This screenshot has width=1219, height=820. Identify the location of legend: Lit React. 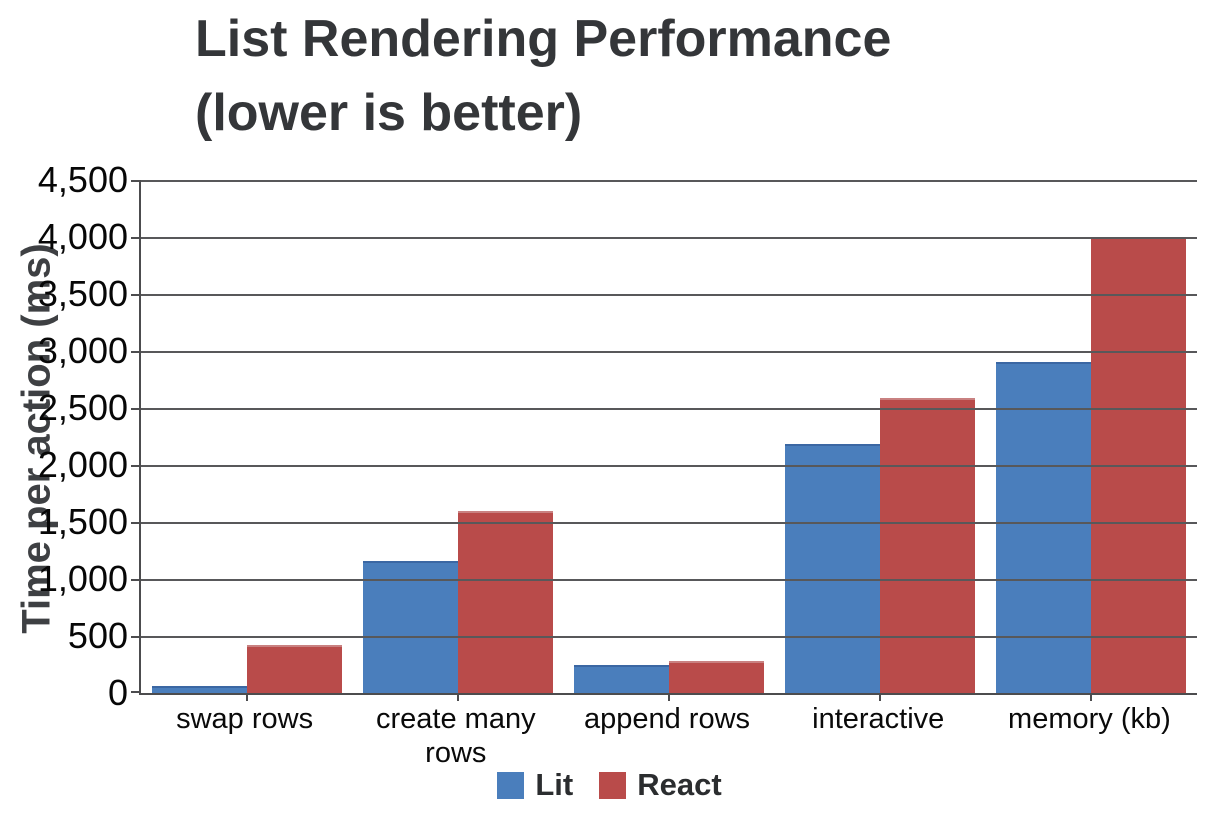
(609, 785).